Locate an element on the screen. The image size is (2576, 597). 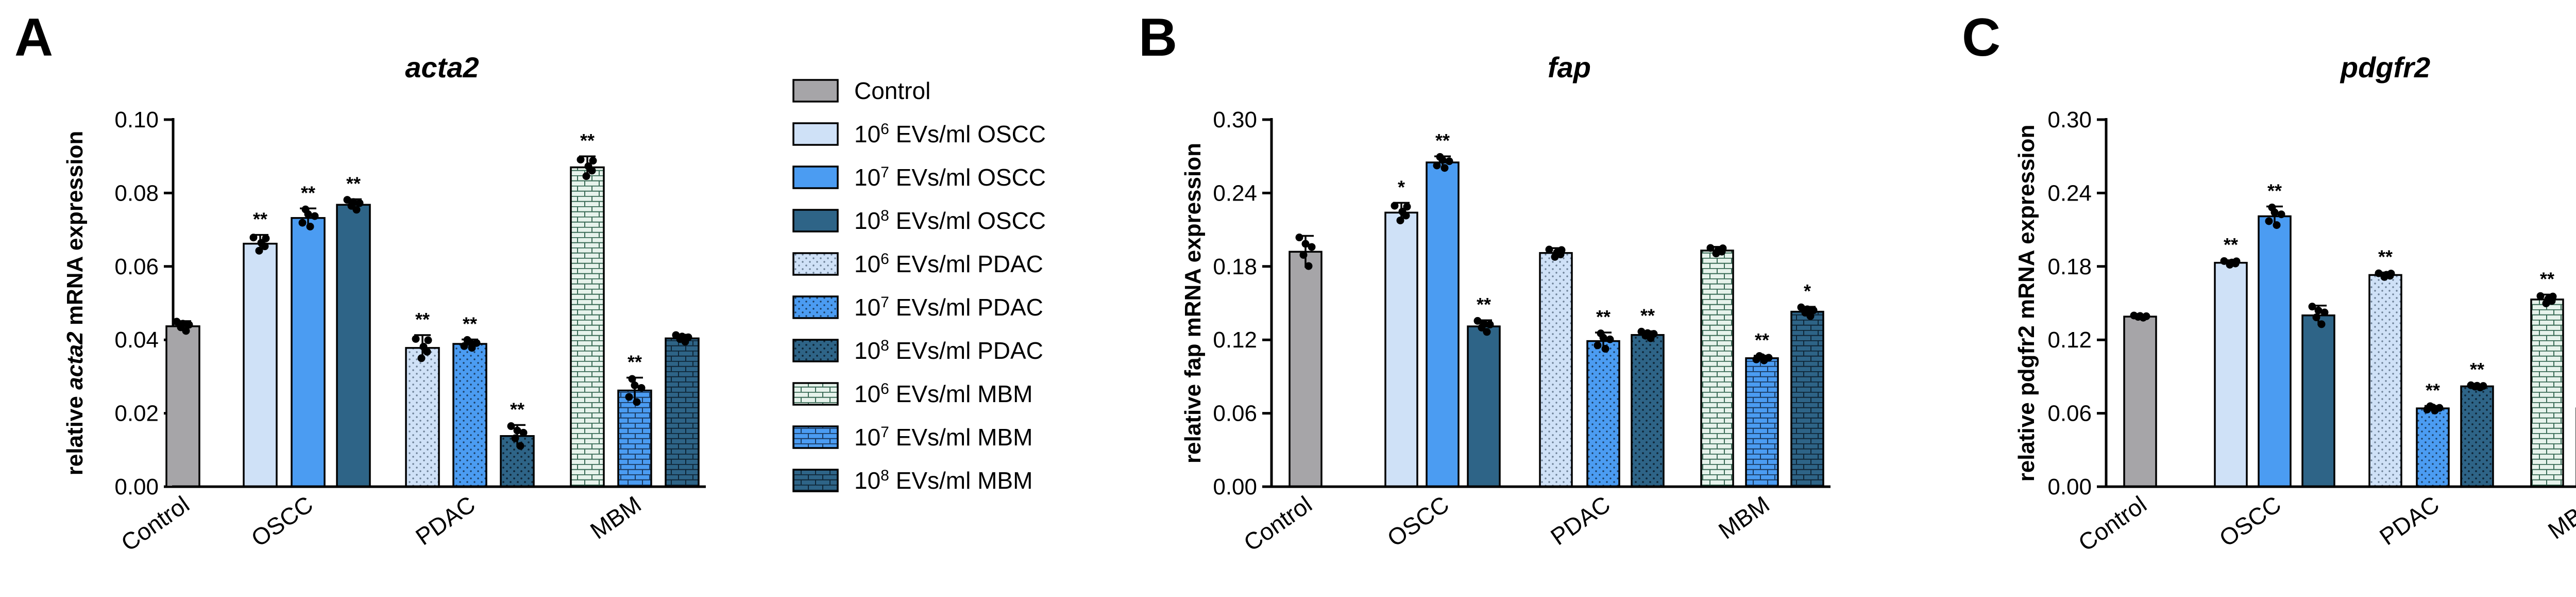
legend-label-exponent: 8 is located at coordinates (884, 475).